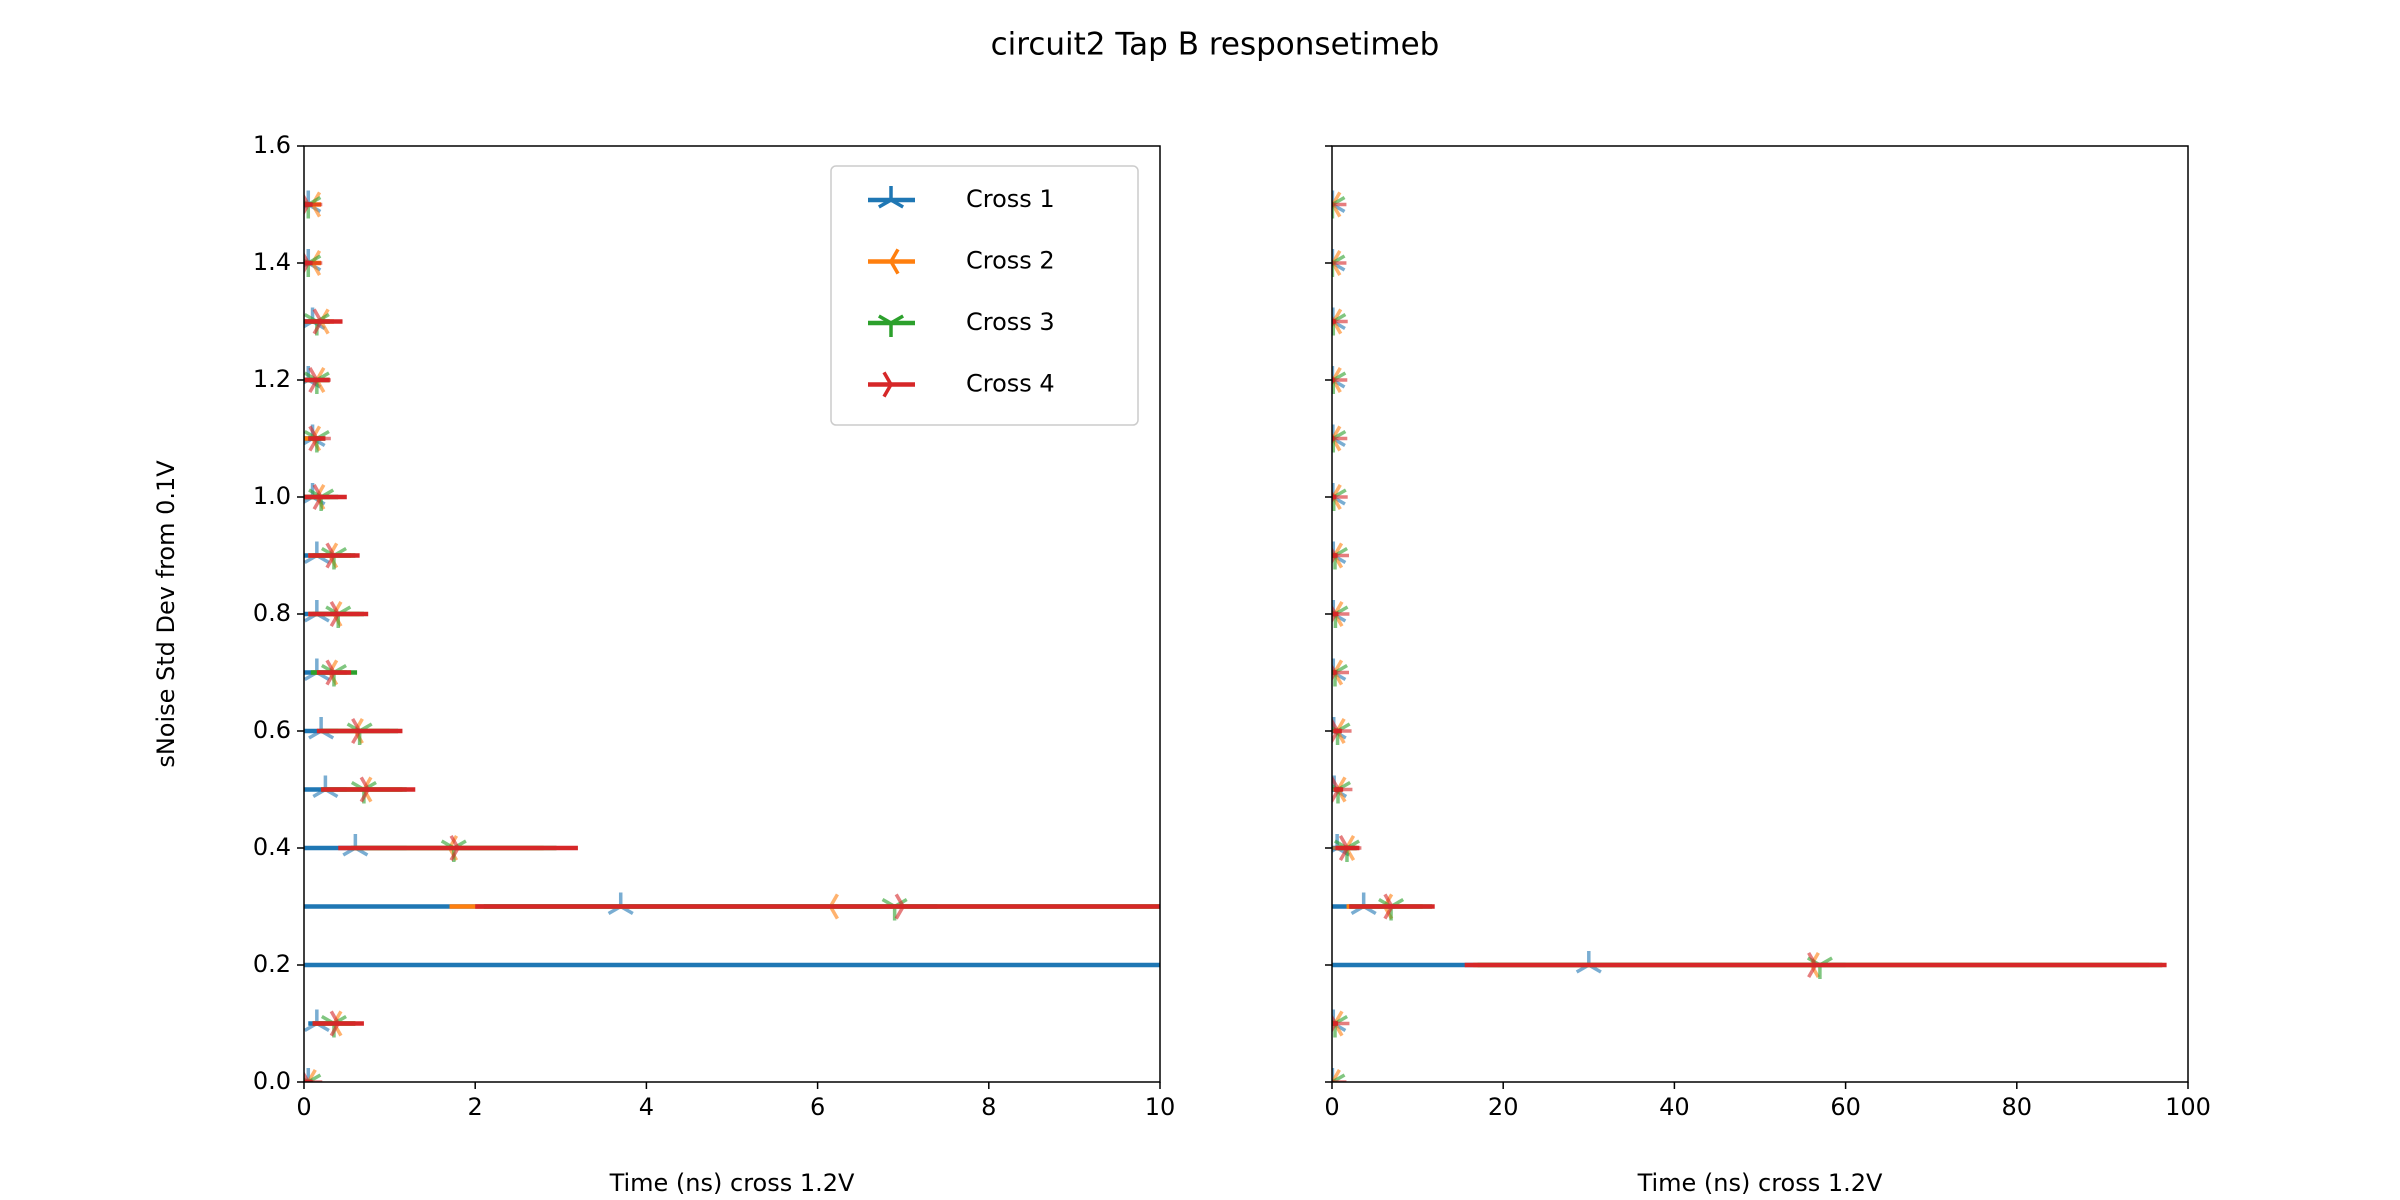 Image resolution: width=2400 pixels, height=1200 pixels. What do you see at coordinates (272, 1081) in the screenshot?
I see `y-tick-label: 0.0` at bounding box center [272, 1081].